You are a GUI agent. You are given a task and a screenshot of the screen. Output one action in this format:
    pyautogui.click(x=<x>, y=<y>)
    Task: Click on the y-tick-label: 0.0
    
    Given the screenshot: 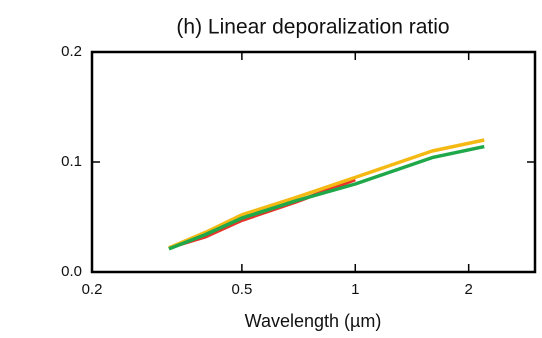 What is the action you would take?
    pyautogui.click(x=71, y=271)
    